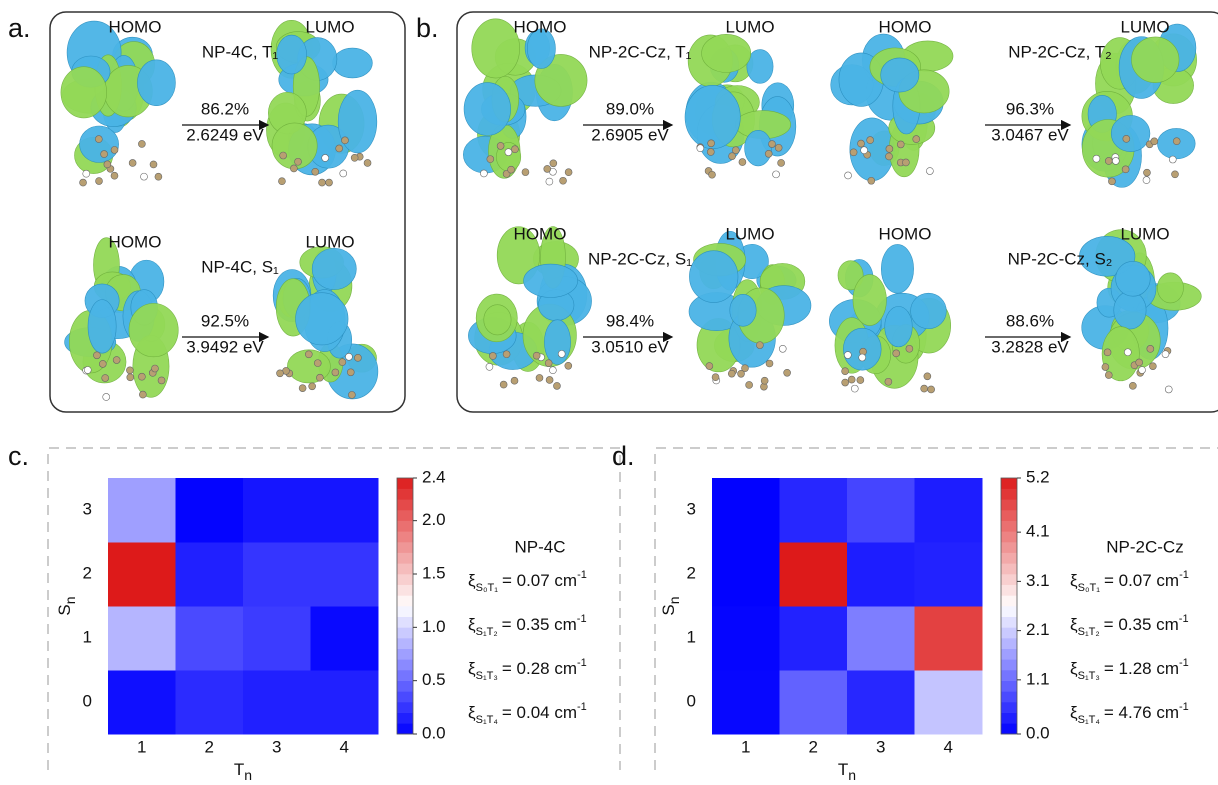 This screenshot has width=1218, height=785. I want to click on state-label: NP-2C-Cz, T₁, so click(640, 51).